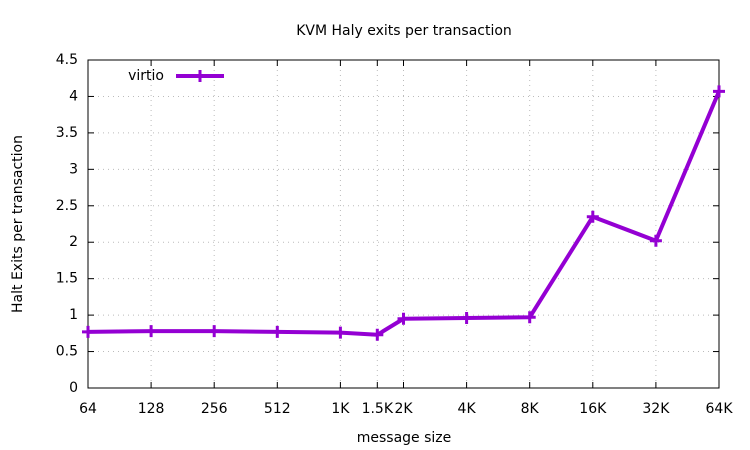 Image resolution: width=750 pixels, height=450 pixels. Describe the element at coordinates (656, 409) in the screenshot. I see `x-tick-label: 32K` at that location.